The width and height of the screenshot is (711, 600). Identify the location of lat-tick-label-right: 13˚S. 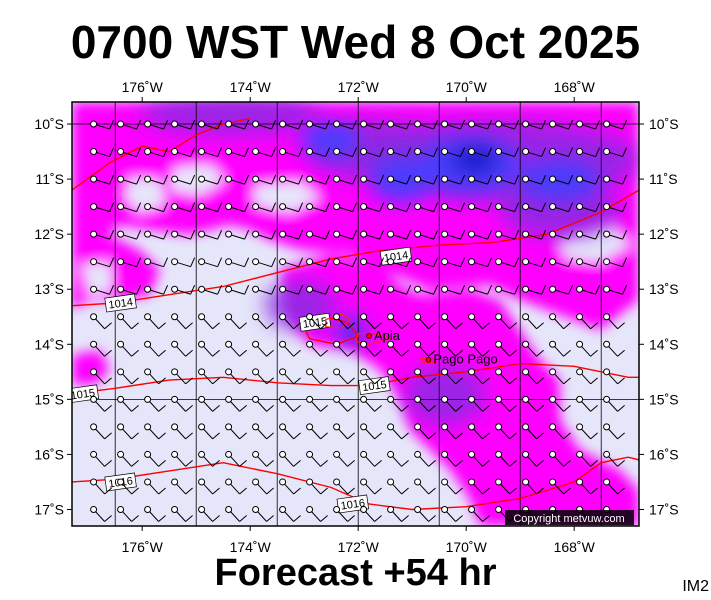
(664, 289).